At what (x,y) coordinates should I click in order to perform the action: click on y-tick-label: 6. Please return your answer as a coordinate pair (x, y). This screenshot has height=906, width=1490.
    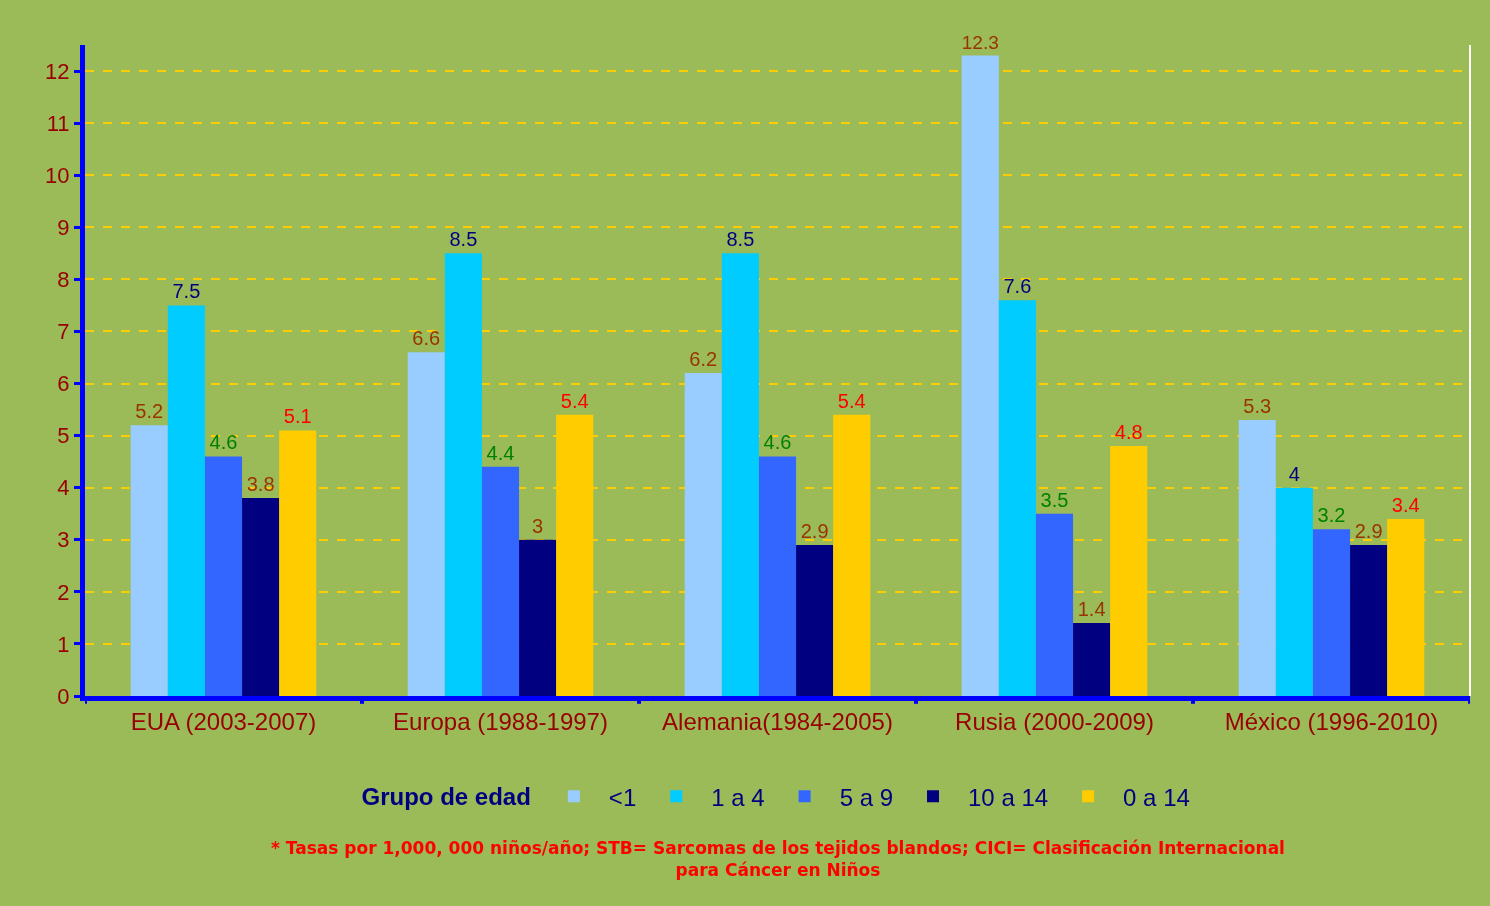
    Looking at the image, I should click on (63, 384).